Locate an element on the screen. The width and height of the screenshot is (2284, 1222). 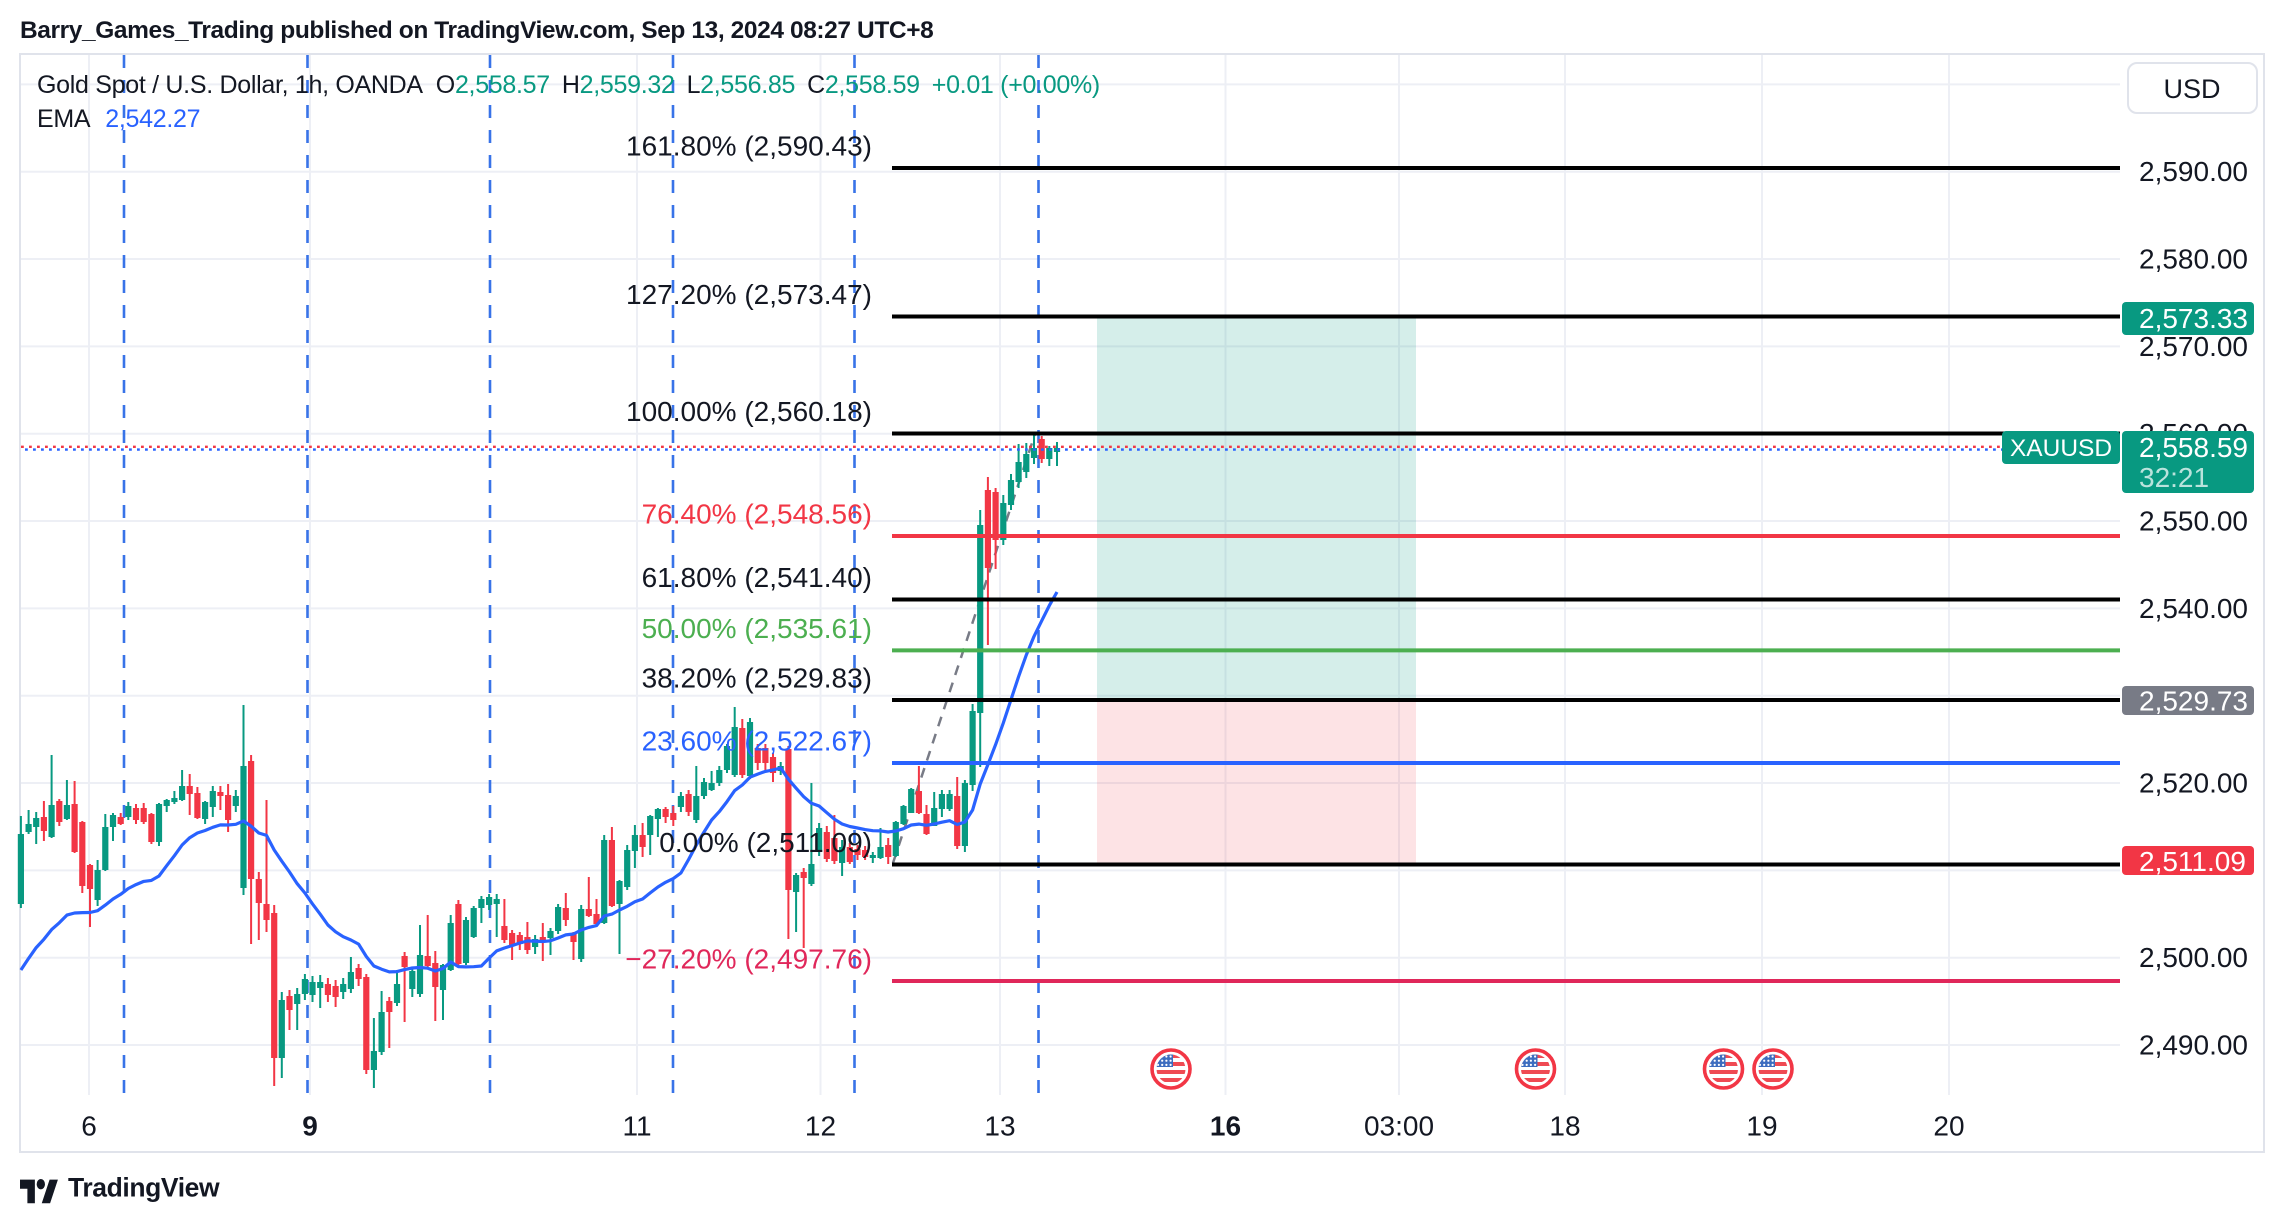
svg-text: 2,511.09 is located at coordinates (2192, 861).